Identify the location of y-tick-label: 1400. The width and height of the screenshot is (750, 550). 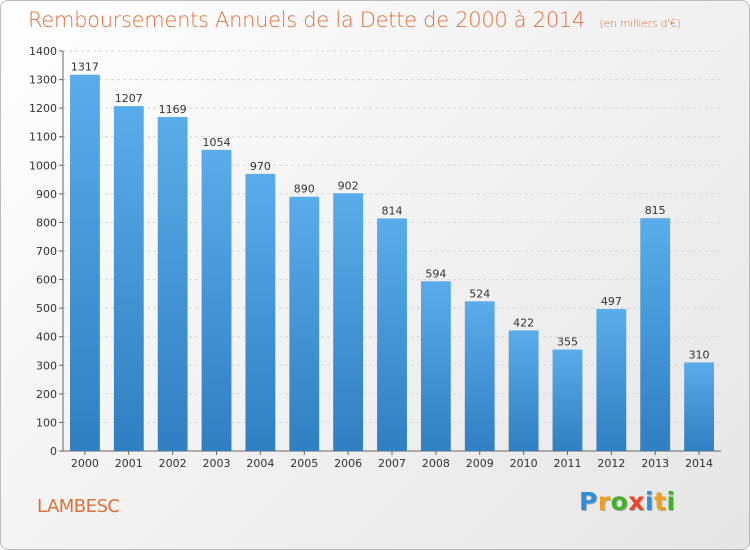
(43, 51).